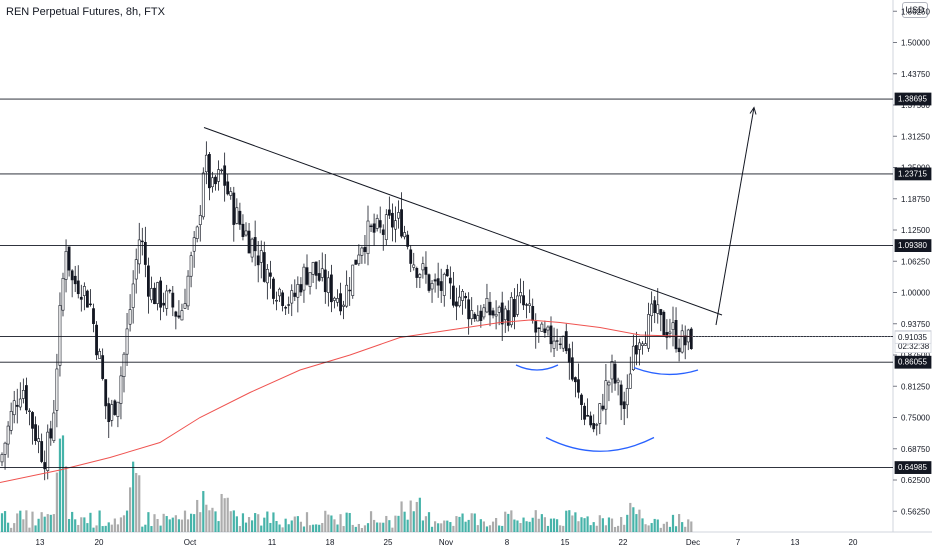 This screenshot has height=550, width=932. What do you see at coordinates (915, 449) in the screenshot?
I see `y-tick-label: 0.68750` at bounding box center [915, 449].